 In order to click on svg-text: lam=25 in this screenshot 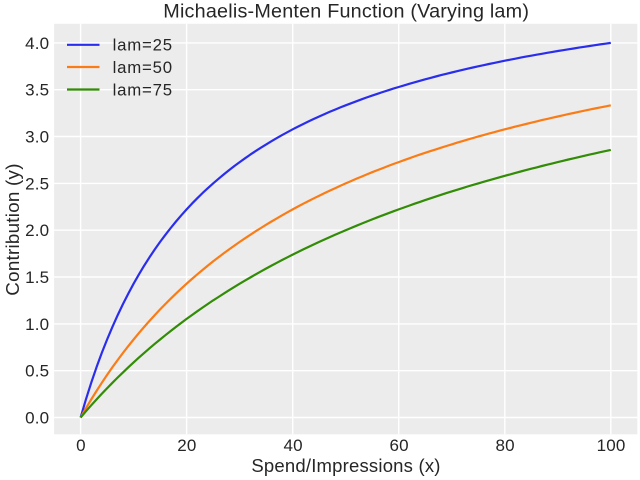, I will do `click(143, 44)`.